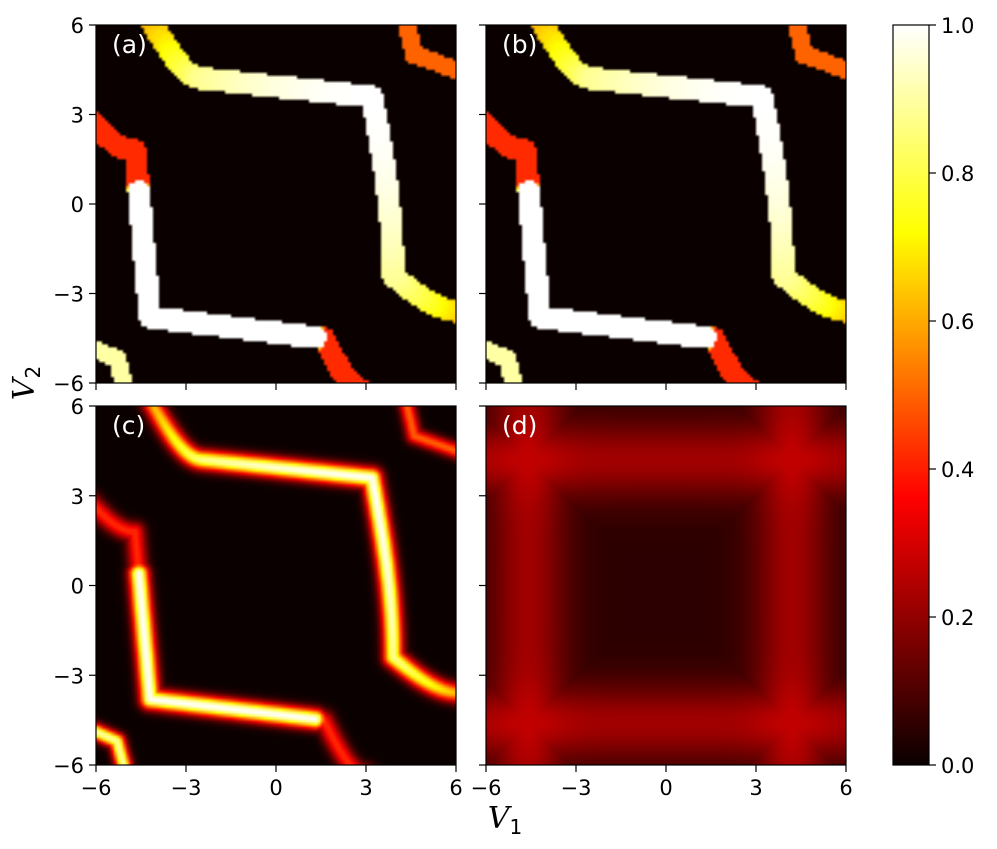 Image resolution: width=997 pixels, height=849 pixels. I want to click on y-axis-label-sub: 2, so click(33, 372).